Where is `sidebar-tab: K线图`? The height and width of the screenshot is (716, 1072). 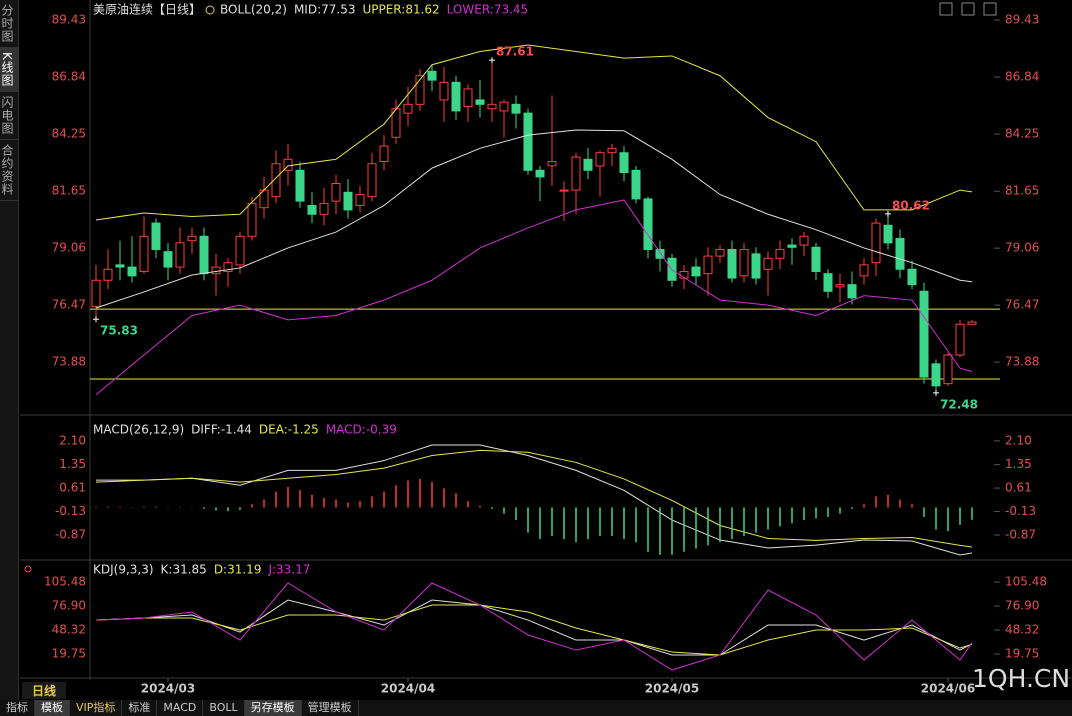 sidebar-tab: K线图 is located at coordinates (9, 70).